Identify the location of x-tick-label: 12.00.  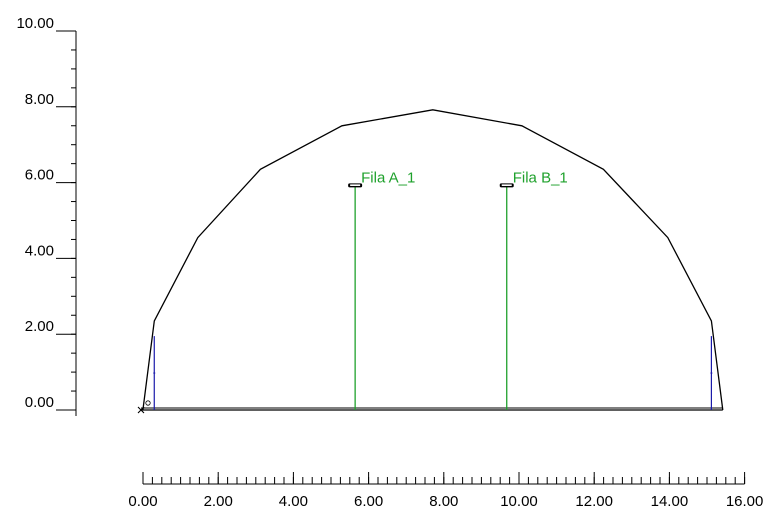
(594, 501).